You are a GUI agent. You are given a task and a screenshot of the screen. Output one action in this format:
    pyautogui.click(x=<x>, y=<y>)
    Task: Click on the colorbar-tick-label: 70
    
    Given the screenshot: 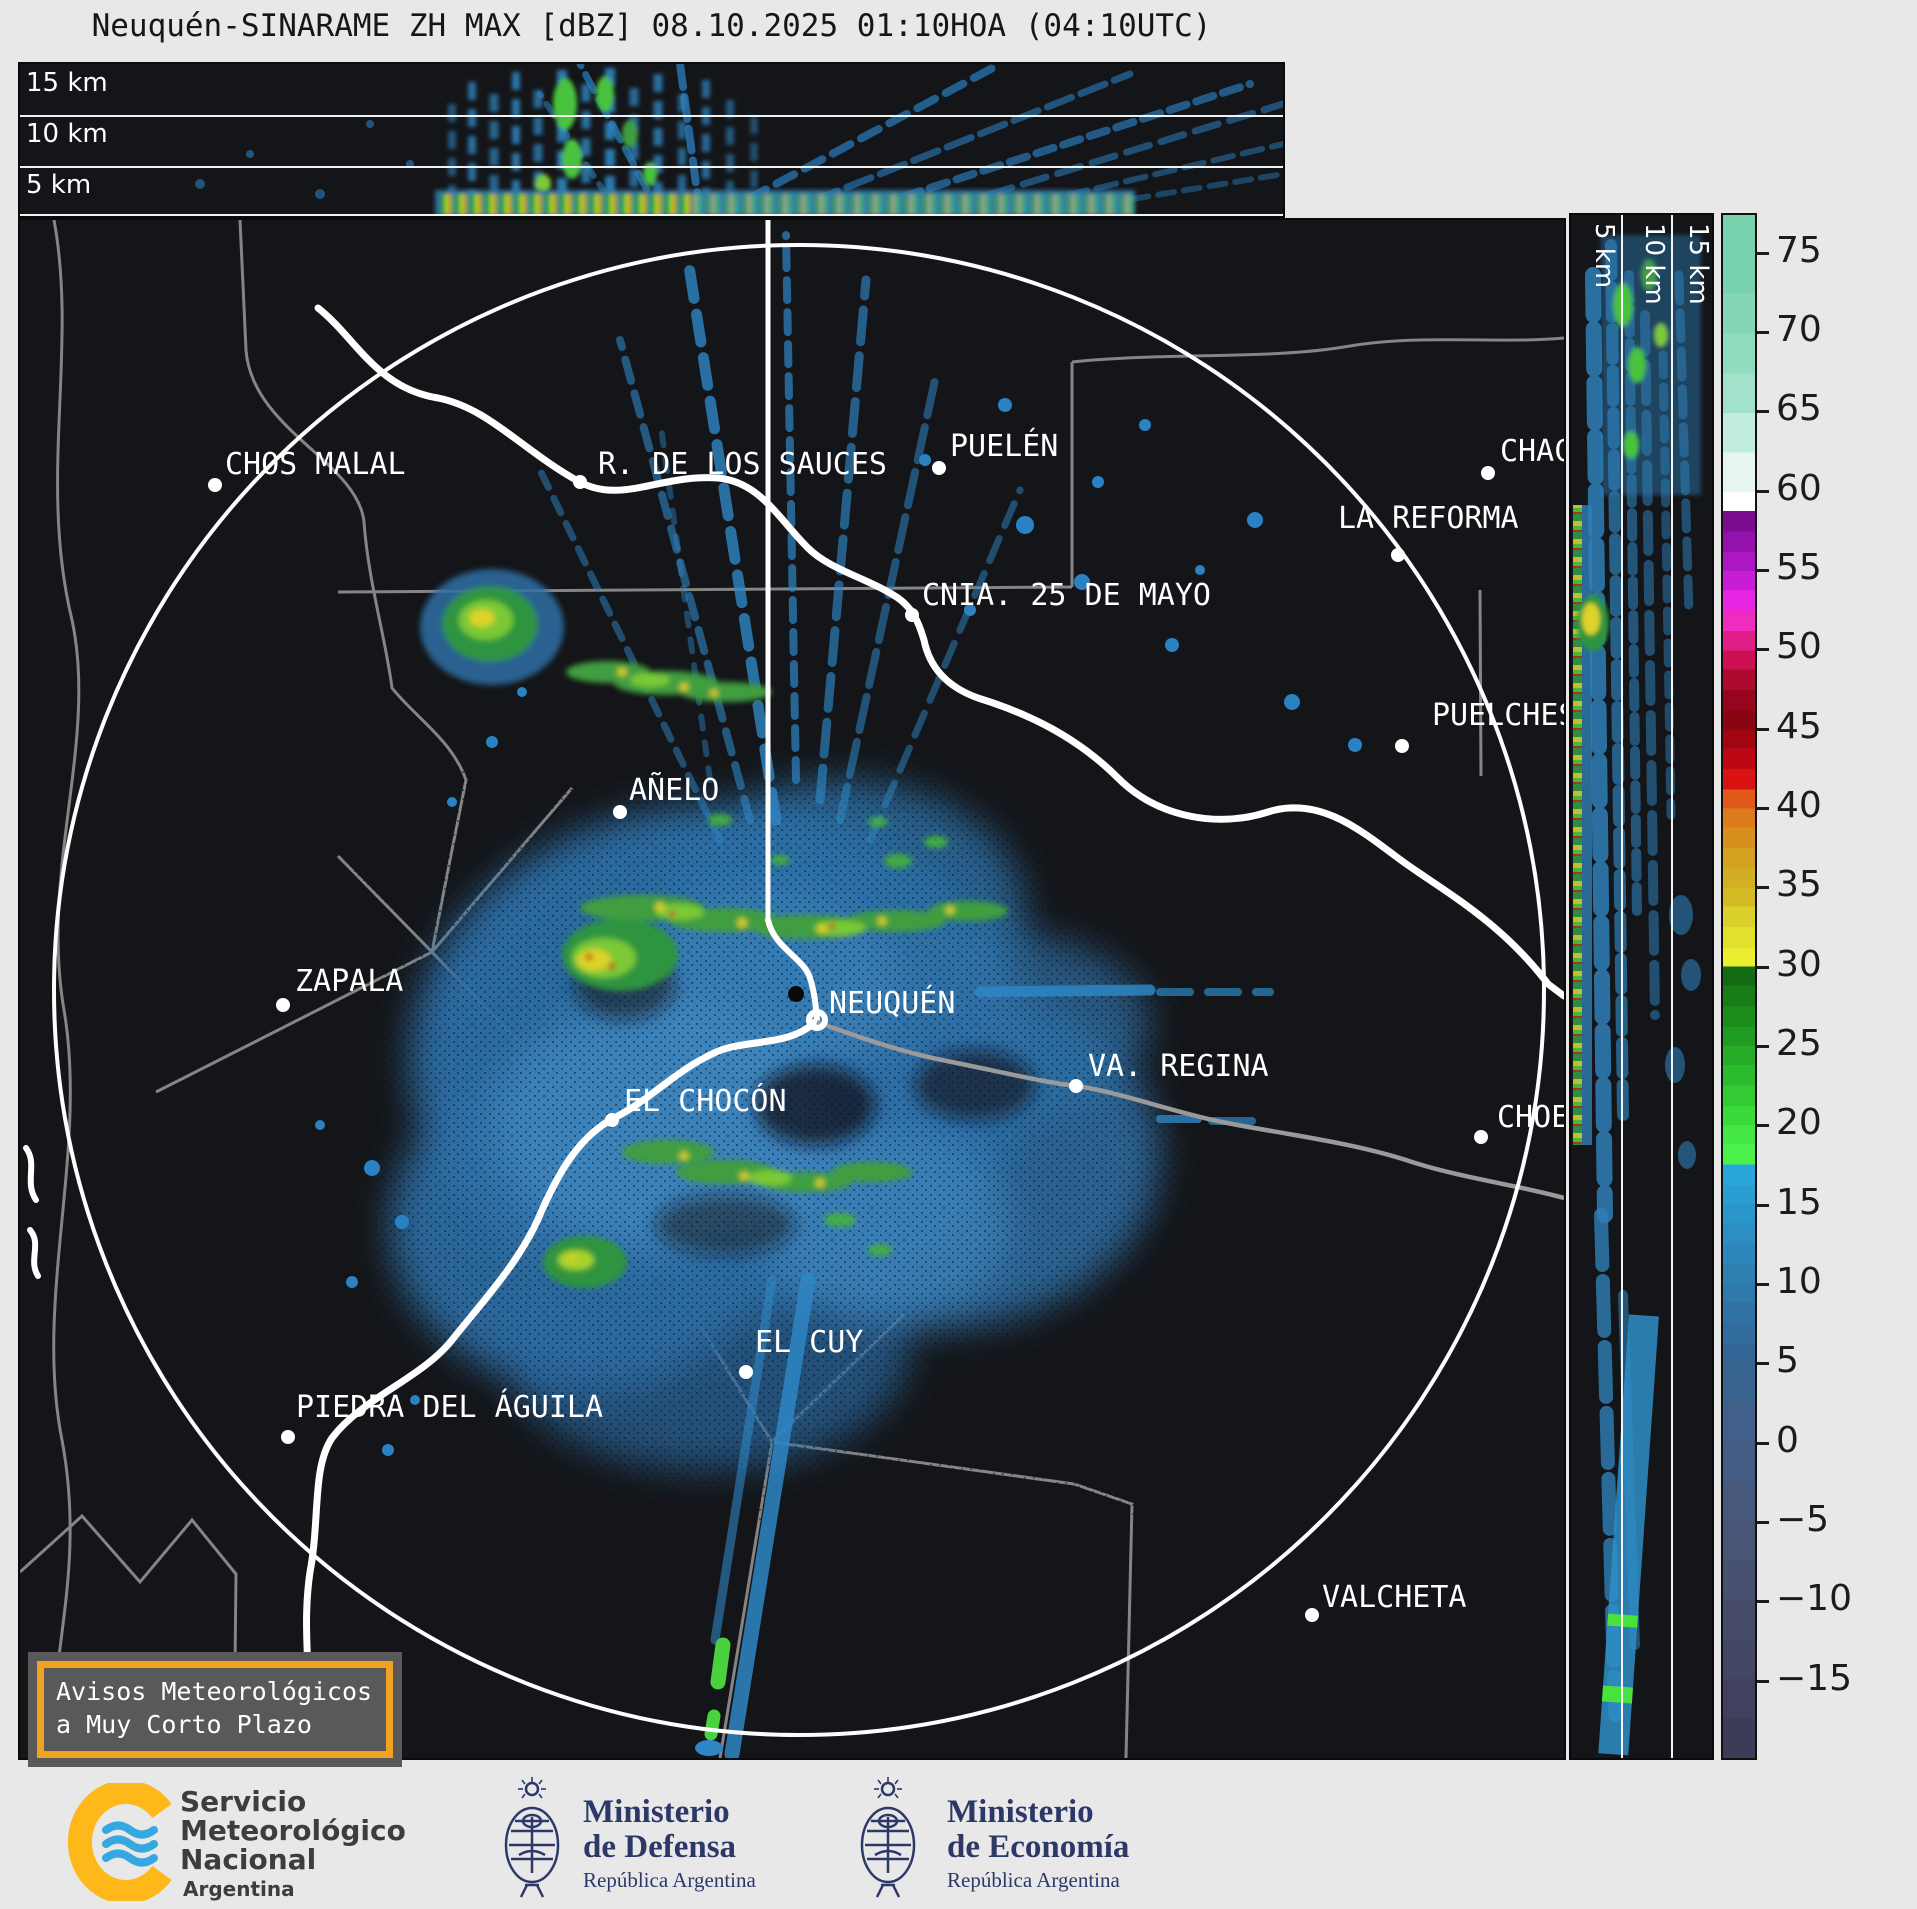 What is the action you would take?
    pyautogui.click(x=1799, y=329)
    